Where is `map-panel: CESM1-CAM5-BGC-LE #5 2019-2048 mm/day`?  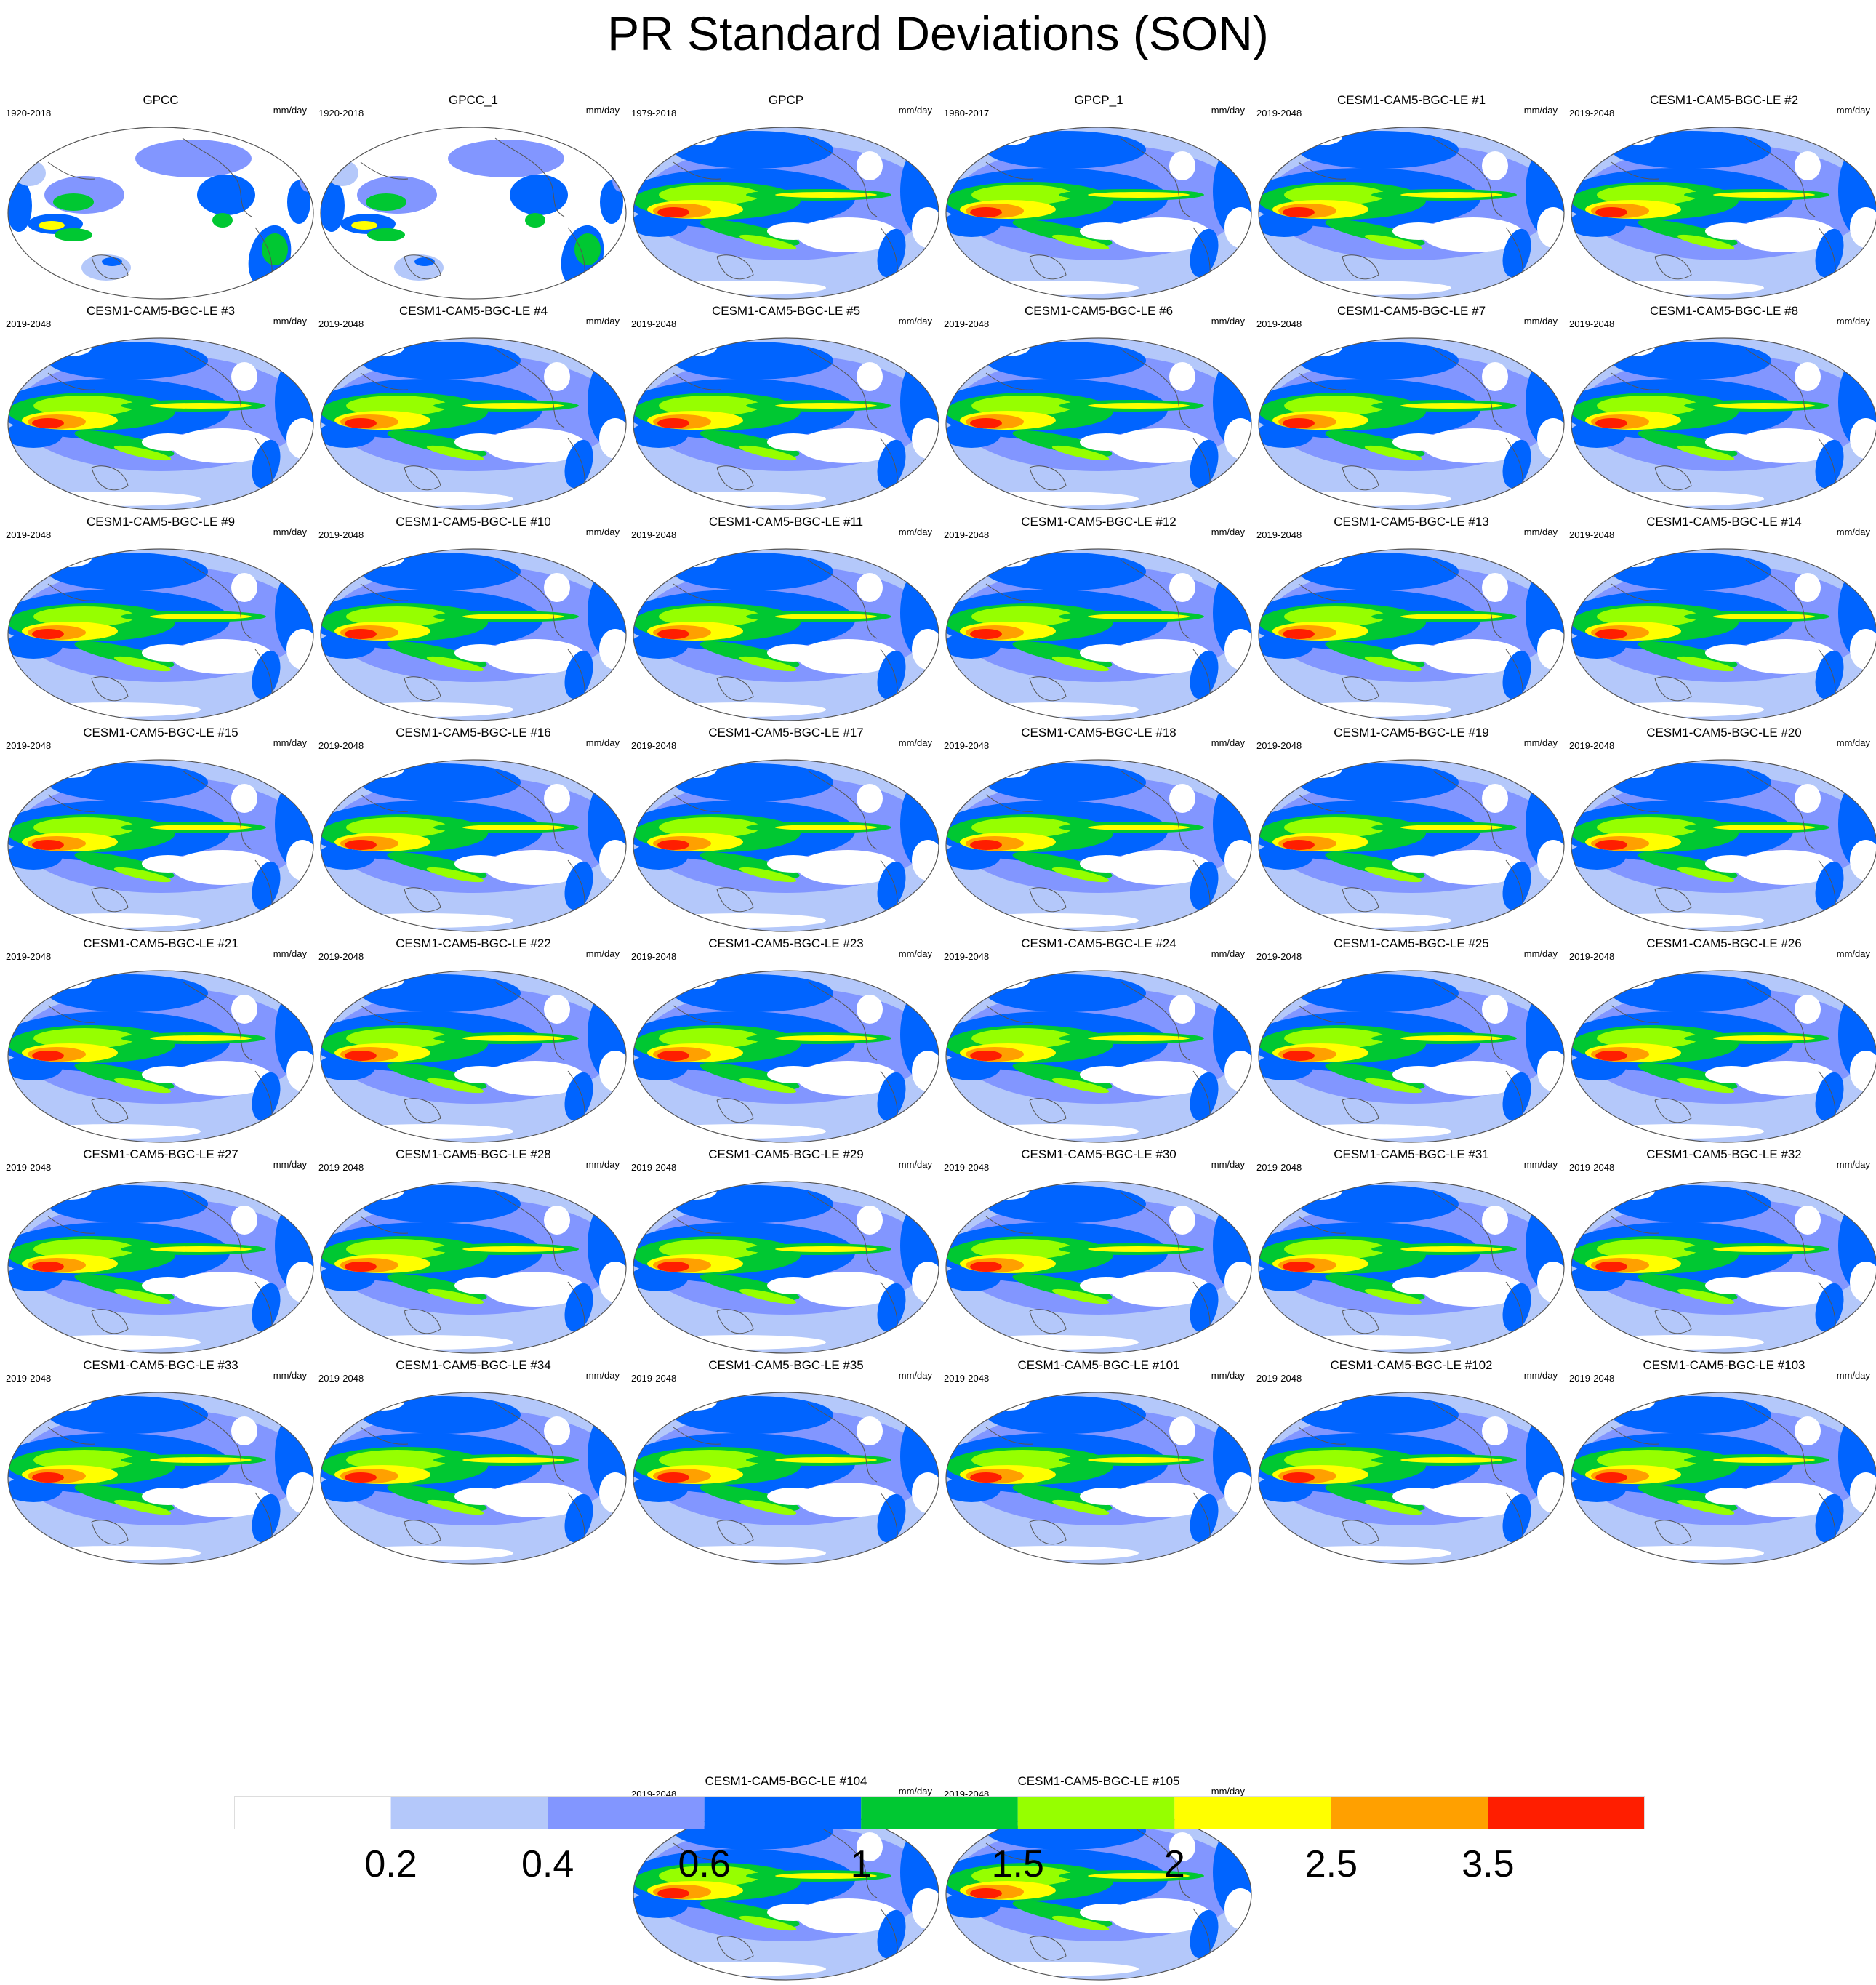
map-panel: CESM1-CAM5-BGC-LE #5 2019-2048 mm/day is located at coordinates (786, 409).